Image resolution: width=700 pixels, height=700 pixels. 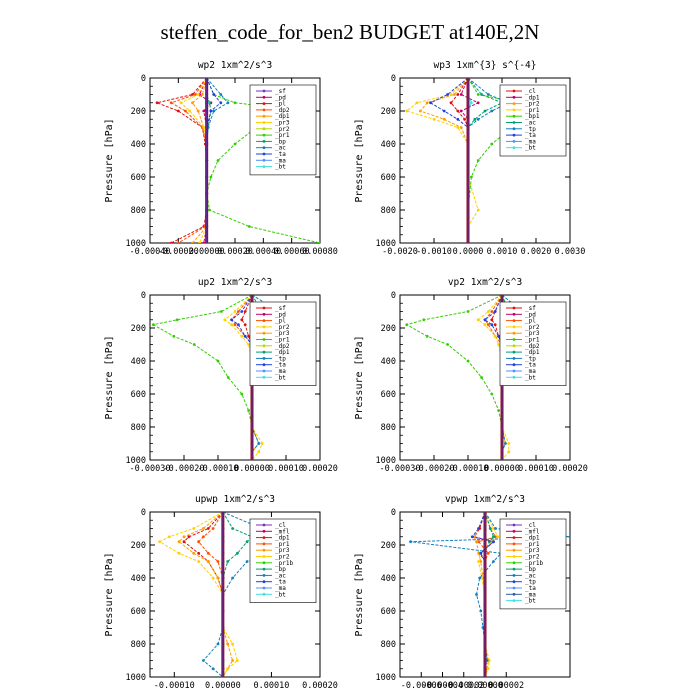 What do you see at coordinates (280, 321) in the screenshot?
I see `legend-label: _pl` at bounding box center [280, 321].